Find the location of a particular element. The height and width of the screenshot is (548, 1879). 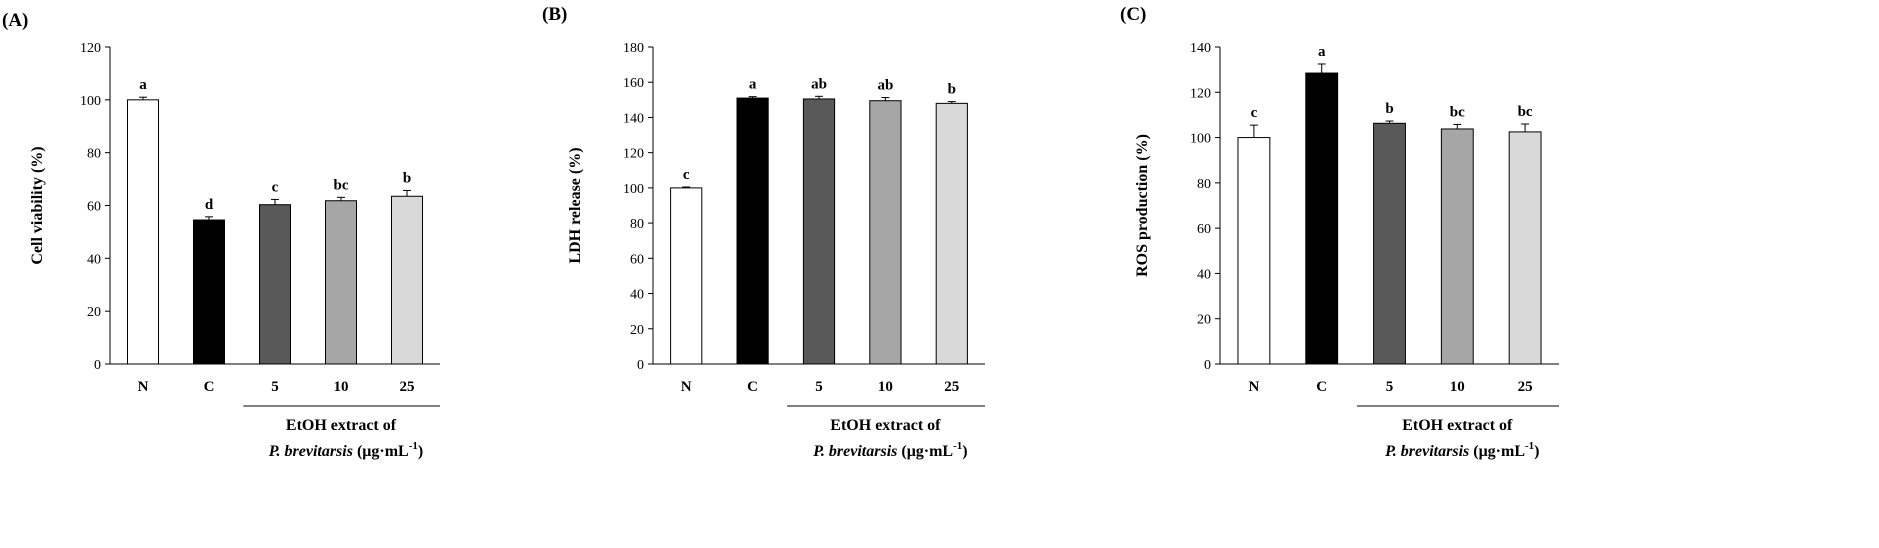

panel-label: (C) is located at coordinates (1133, 14).